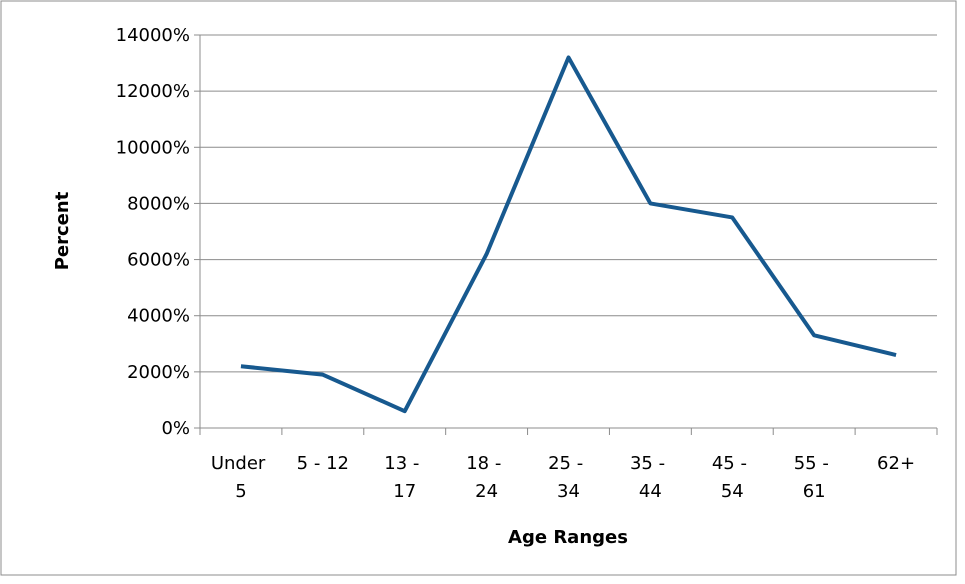  Describe the element at coordinates (158, 372) in the screenshot. I see `y-tick-label: 2000%` at that location.